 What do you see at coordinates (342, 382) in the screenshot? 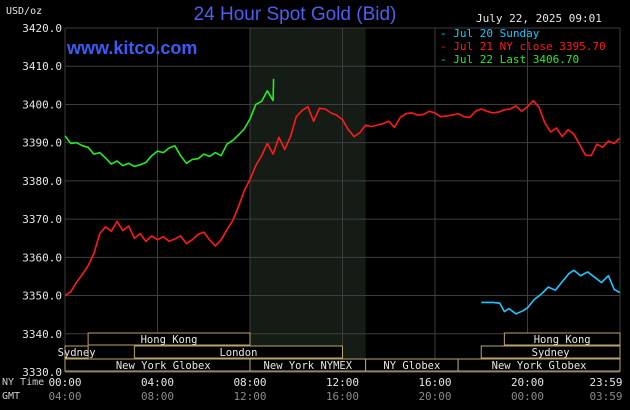
I see `x-tick-label-ny: 12:00` at bounding box center [342, 382].